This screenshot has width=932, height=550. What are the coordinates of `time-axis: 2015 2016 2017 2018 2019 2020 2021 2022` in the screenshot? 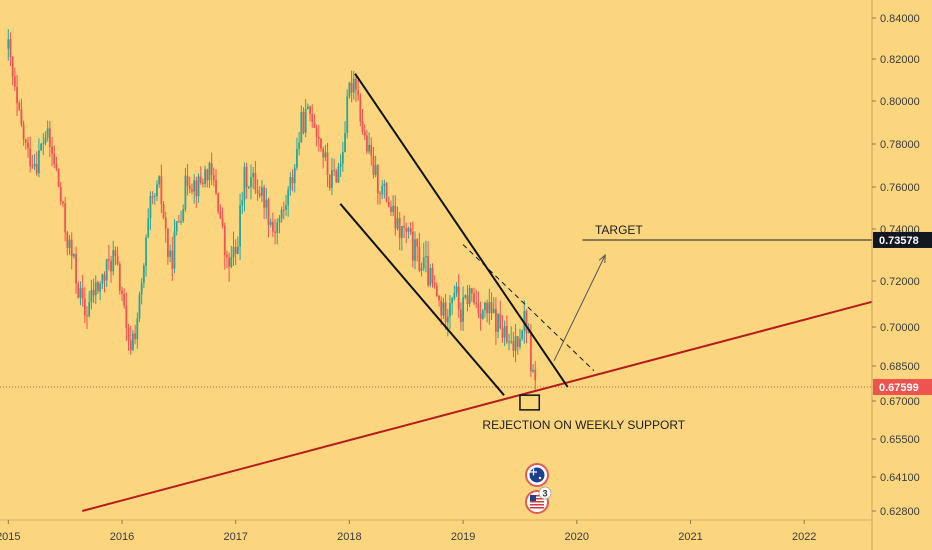 It's located at (408, 531).